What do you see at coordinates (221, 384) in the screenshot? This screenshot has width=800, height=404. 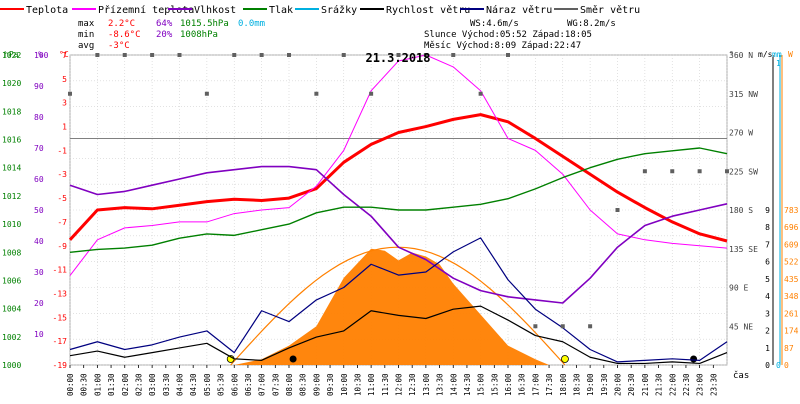 I see `x-tick-label: 05:30` at bounding box center [221, 384].